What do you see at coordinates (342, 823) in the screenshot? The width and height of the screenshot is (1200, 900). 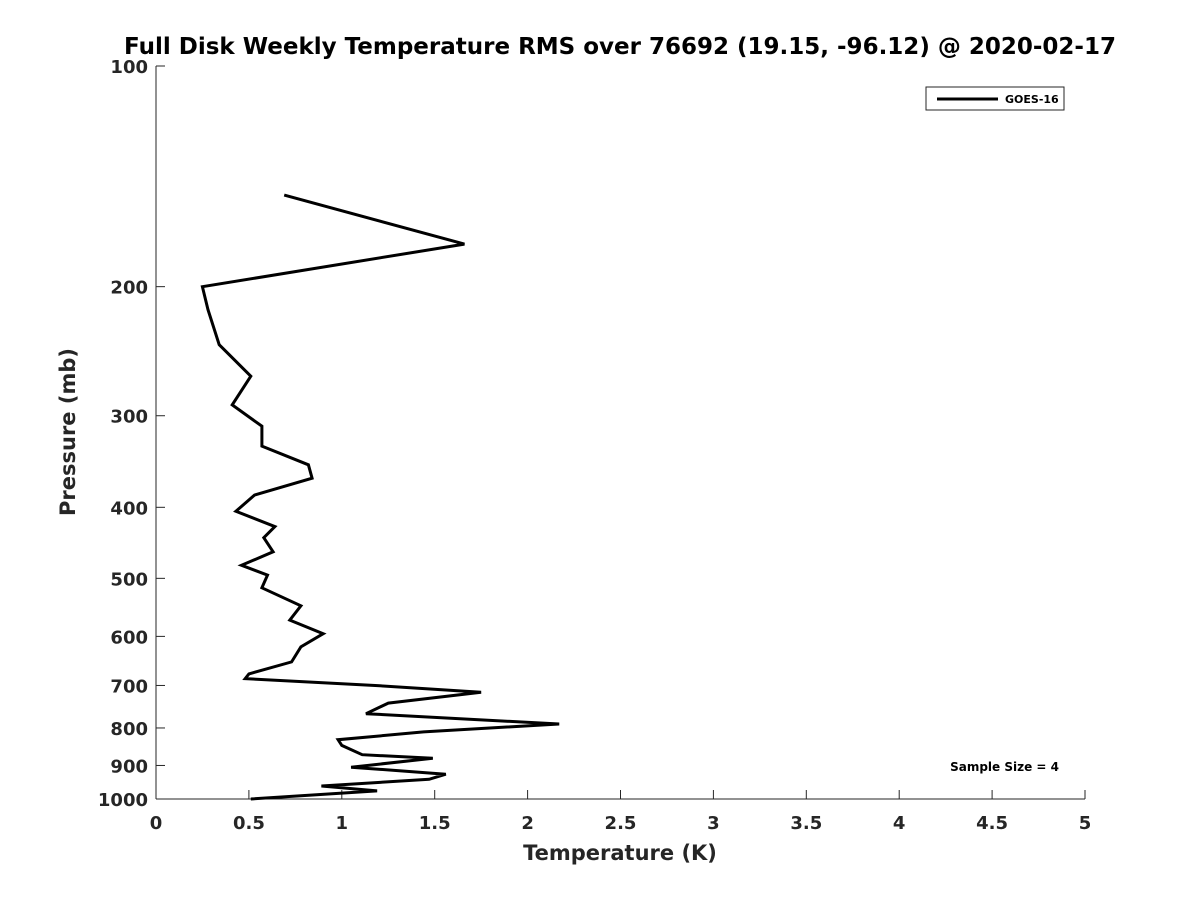 I see `x-tick-label: 1` at bounding box center [342, 823].